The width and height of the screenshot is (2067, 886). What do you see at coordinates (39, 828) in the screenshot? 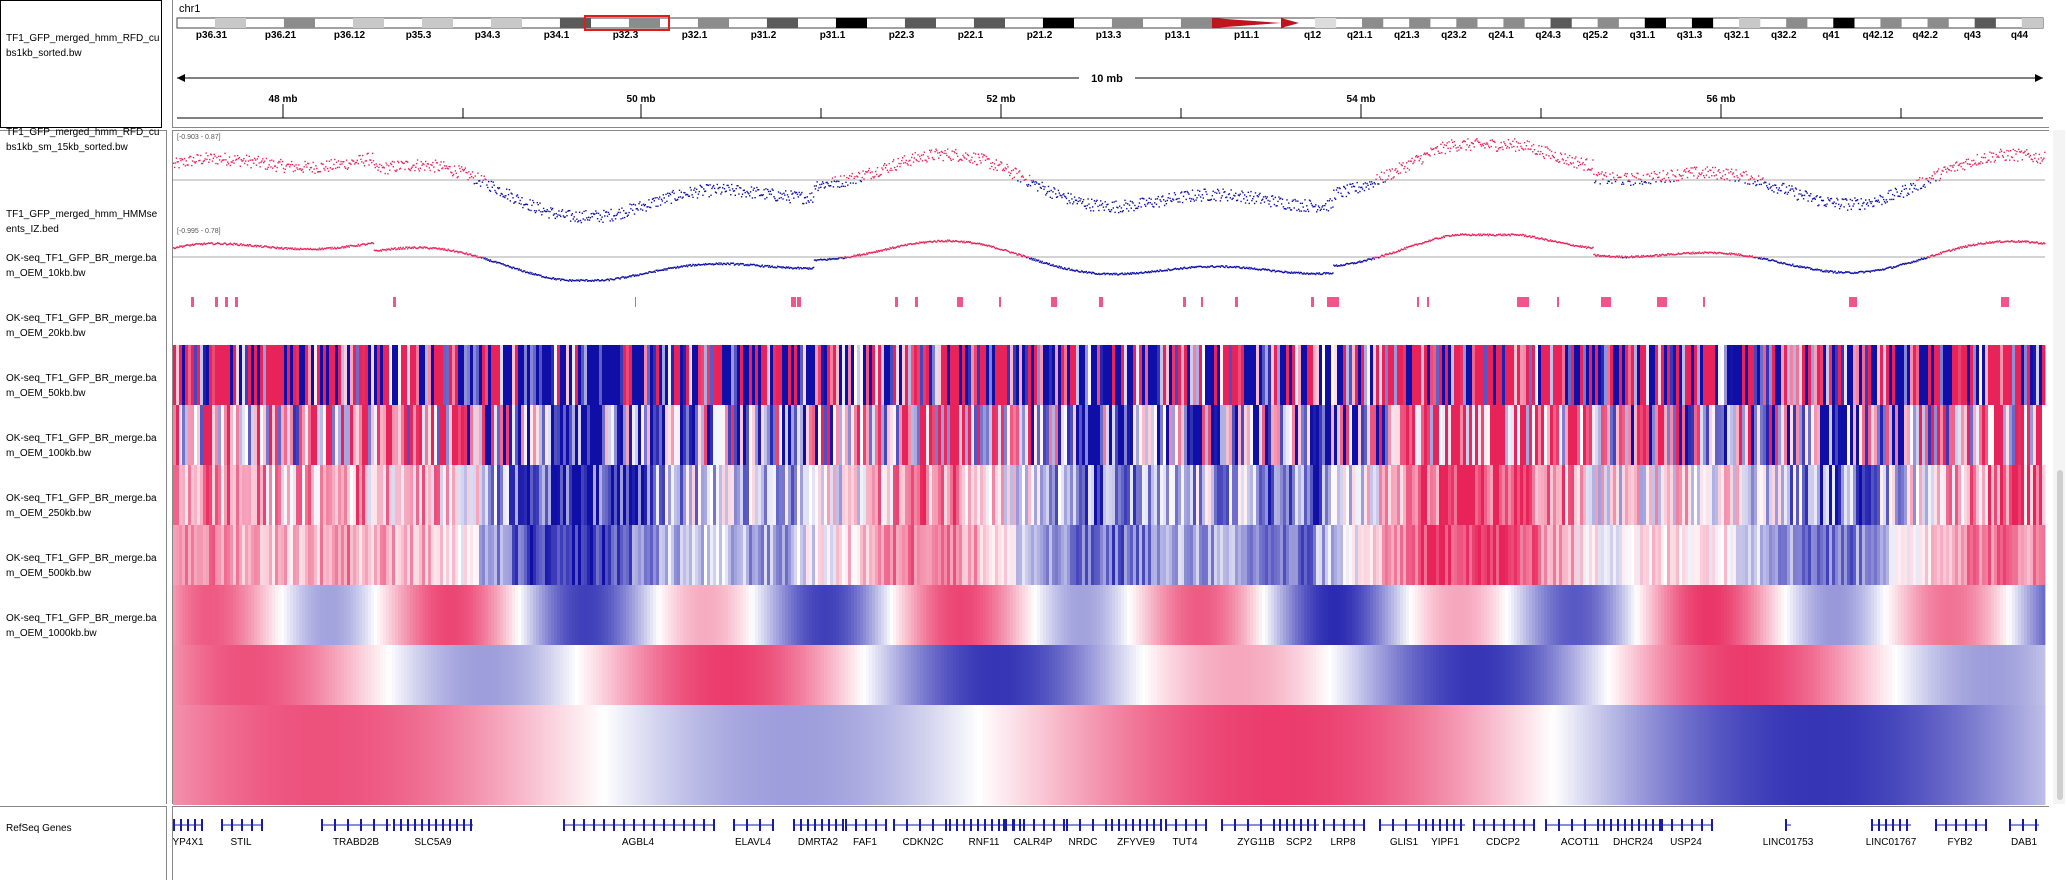
I see `refseq-genes-track-name: RefSeq Genes` at bounding box center [39, 828].